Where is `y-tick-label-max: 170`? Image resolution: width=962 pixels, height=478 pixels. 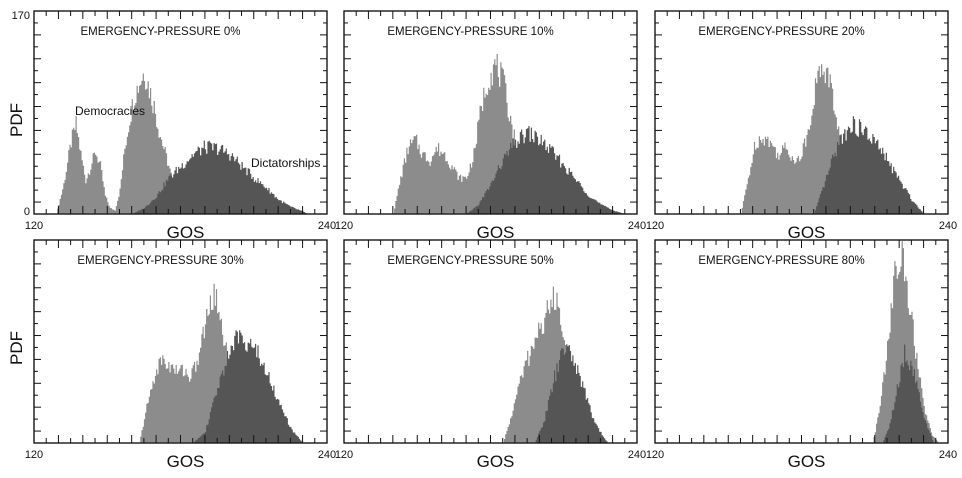 y-tick-label-max: 170 is located at coordinates (21, 16).